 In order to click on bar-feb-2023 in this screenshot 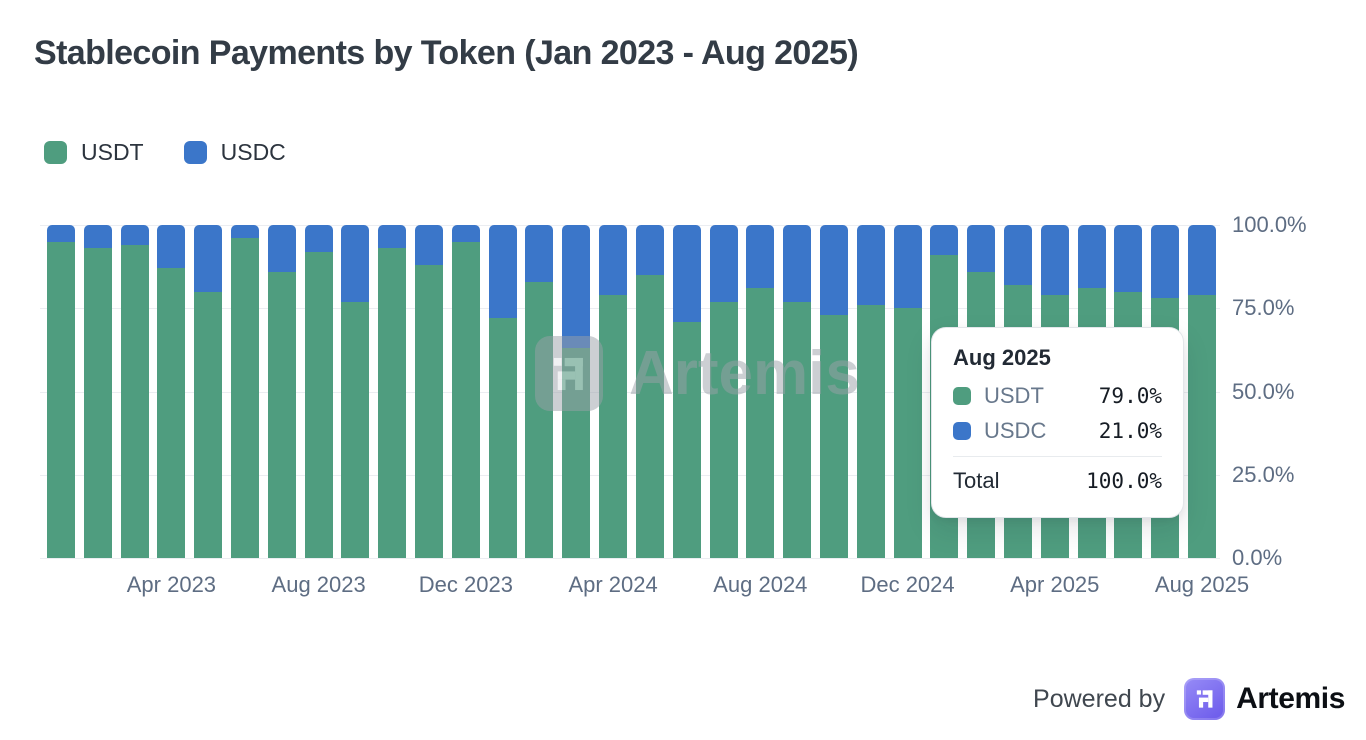, I will do `click(97, 391)`.